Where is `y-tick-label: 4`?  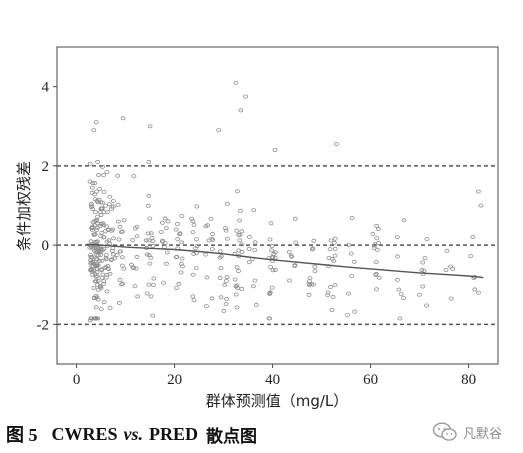 y-tick-label: 4 is located at coordinates (46, 88).